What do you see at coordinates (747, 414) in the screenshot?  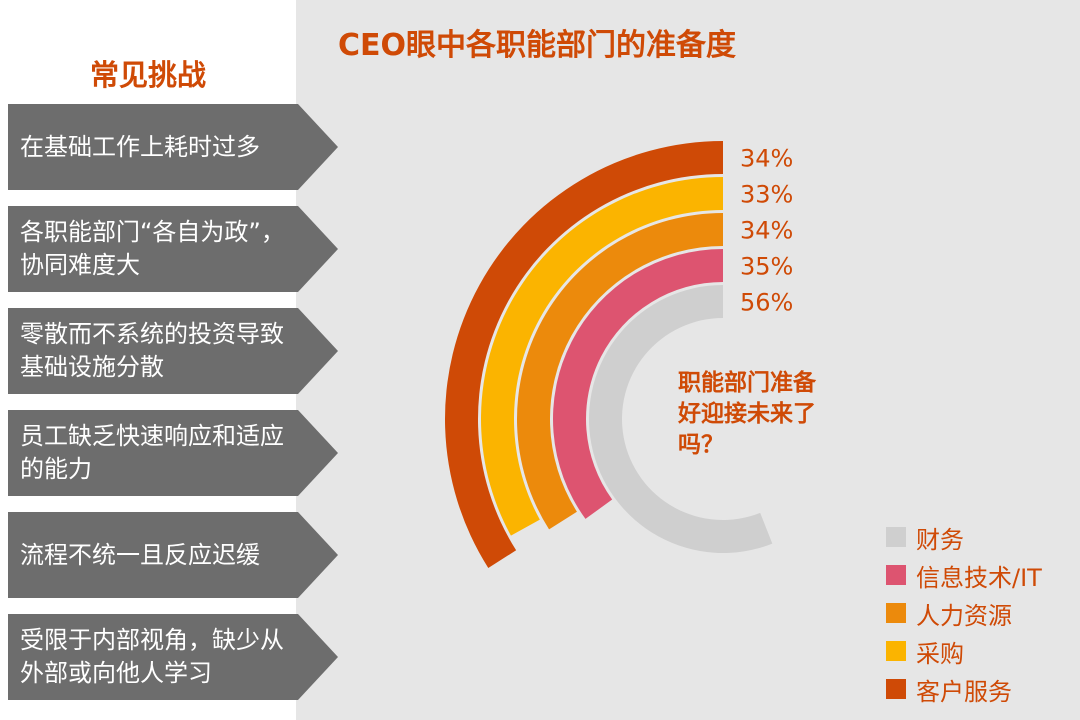 I see `center-question: 职能部门准备好迎接未来了吗？` at bounding box center [747, 414].